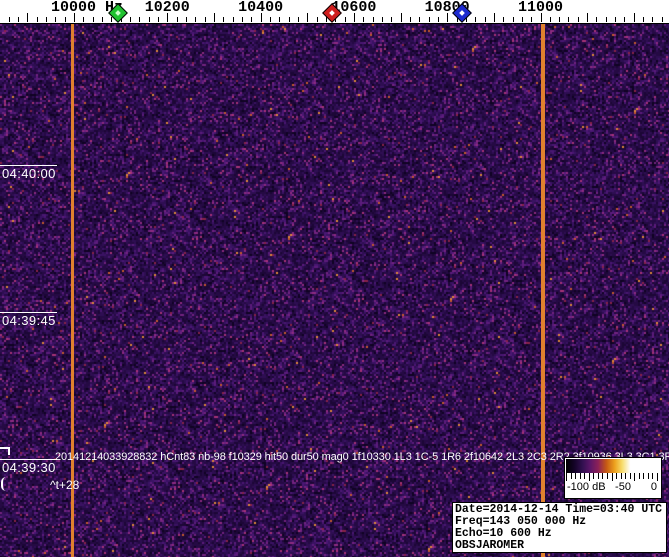 The height and width of the screenshot is (557, 669). I want to click on info-frequency: Freq=143 050 000 Hz, so click(521, 521).